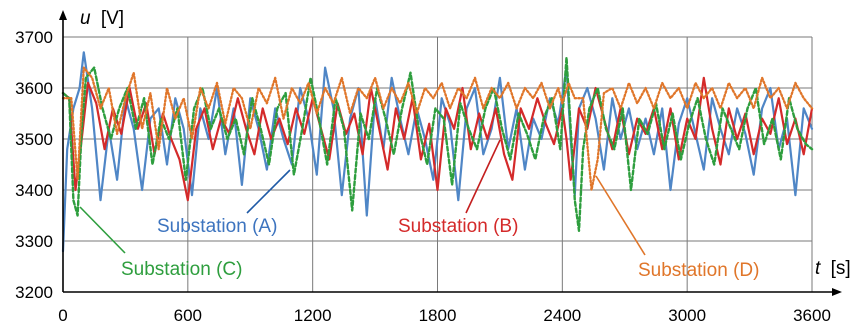 The image size is (852, 330). Describe the element at coordinates (458, 226) in the screenshot. I see `annotation-b: Substation (B)` at that location.